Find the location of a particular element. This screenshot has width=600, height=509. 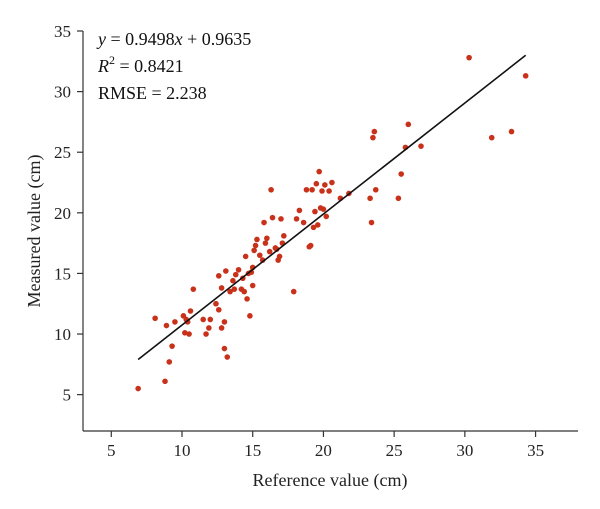

r-squared-symbol: R is located at coordinates (103, 66).